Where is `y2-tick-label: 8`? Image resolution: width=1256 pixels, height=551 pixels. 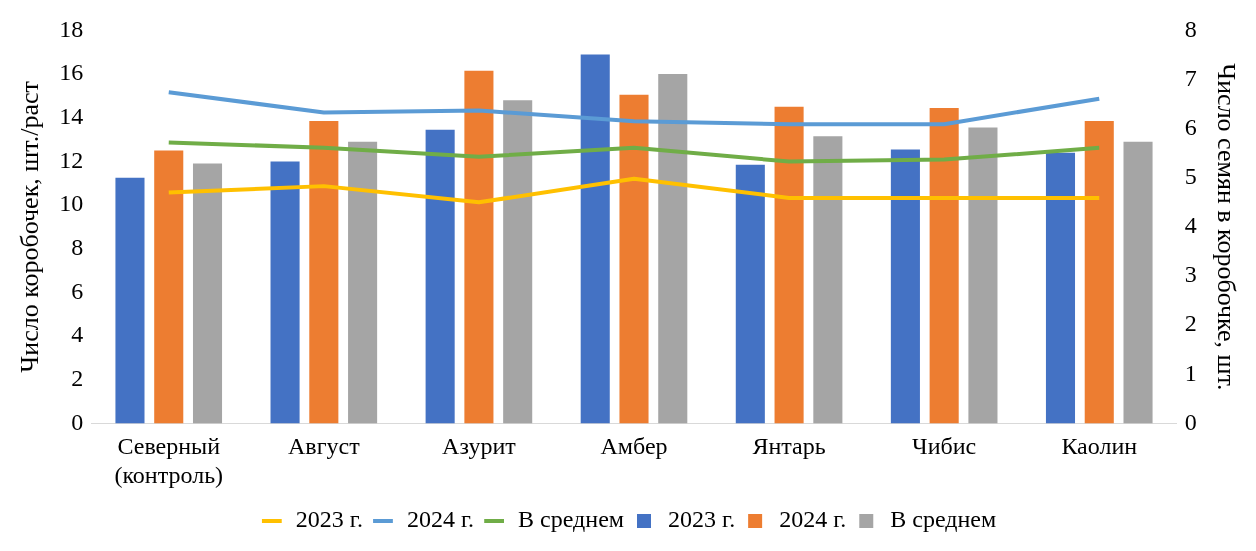
y2-tick-label: 8 is located at coordinates (1190, 28).